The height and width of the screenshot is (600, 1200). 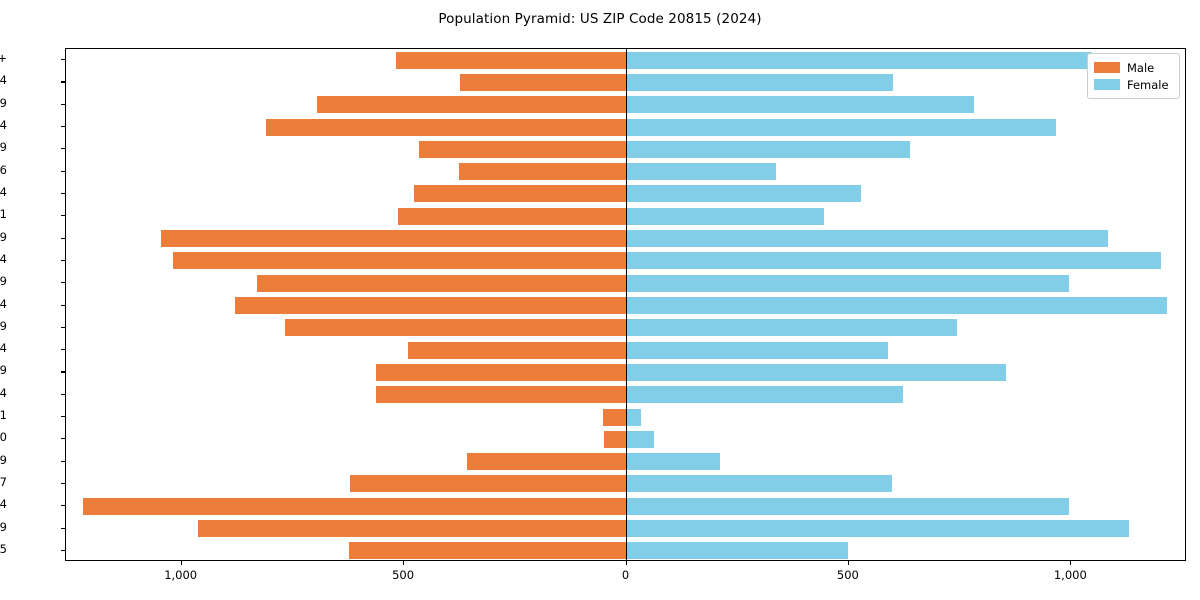 What do you see at coordinates (1107, 84) in the screenshot?
I see `legend-swatch-female` at bounding box center [1107, 84].